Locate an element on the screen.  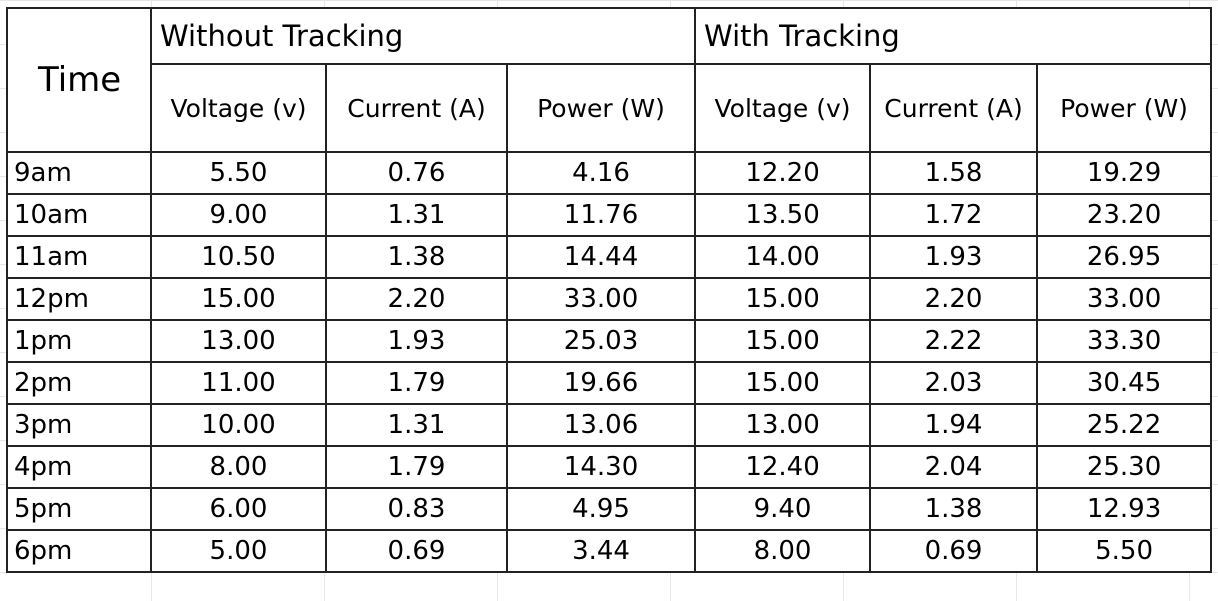
group-header-with-tracking: With Tracking is located at coordinates (953, 36).